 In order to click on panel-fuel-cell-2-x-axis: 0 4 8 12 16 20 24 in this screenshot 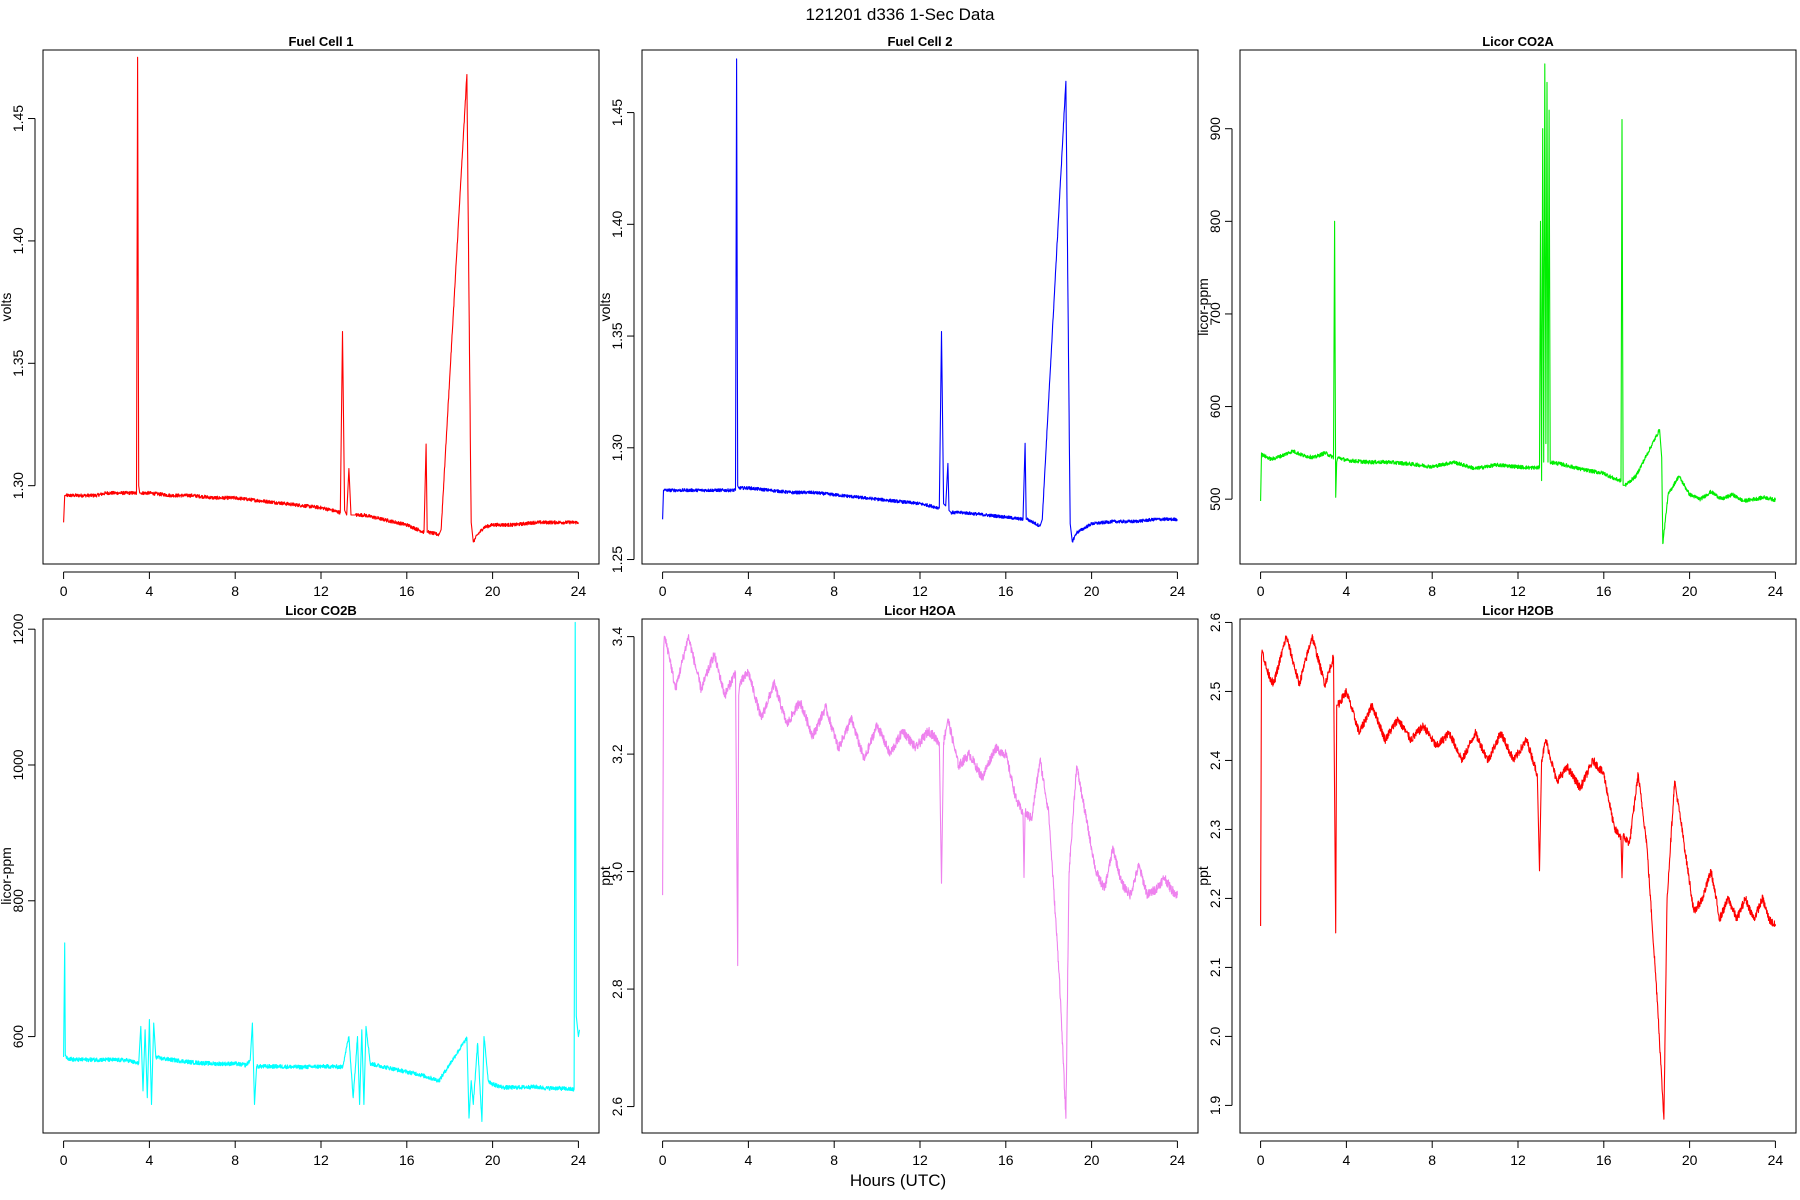, I will do `click(922, 585)`.